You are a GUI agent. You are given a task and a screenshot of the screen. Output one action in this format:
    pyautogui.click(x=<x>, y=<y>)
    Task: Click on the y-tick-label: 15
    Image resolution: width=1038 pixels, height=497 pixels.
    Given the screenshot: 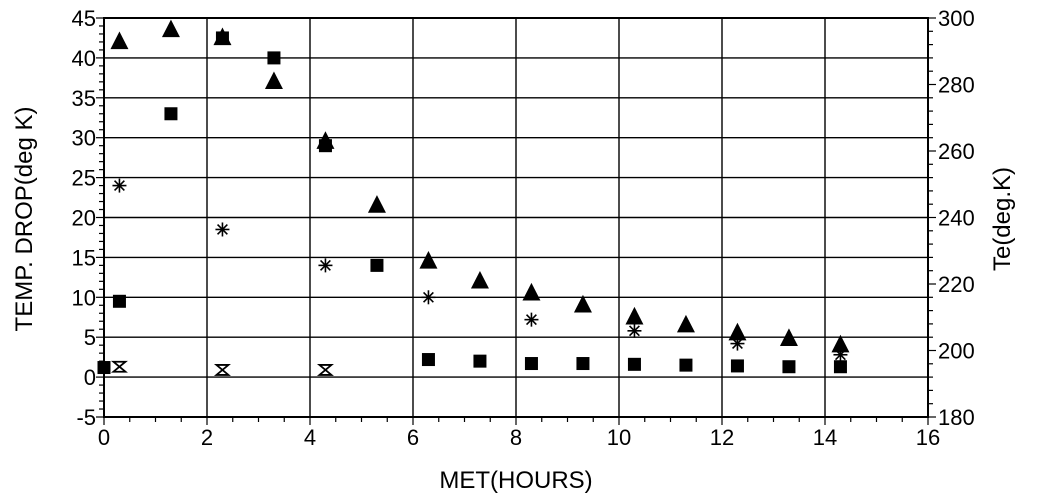 What is the action you would take?
    pyautogui.click(x=84, y=257)
    